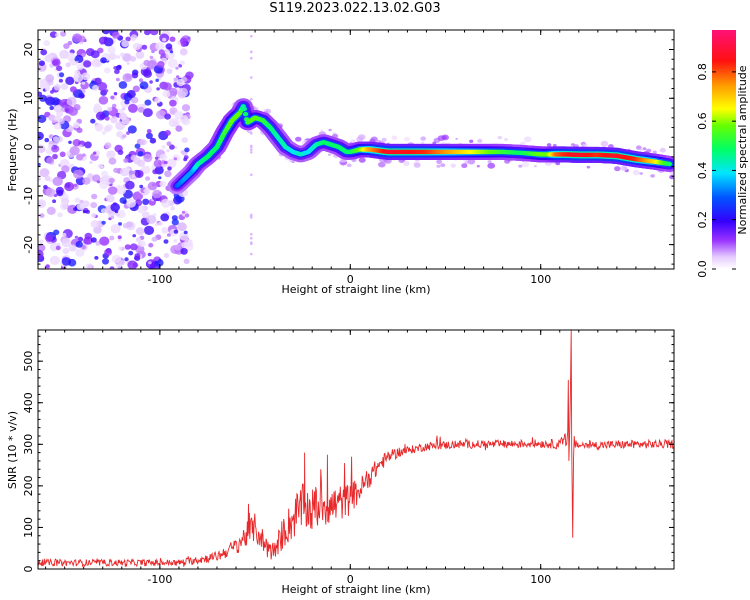 The height and width of the screenshot is (600, 750). I want to click on colorbar-ticks: 0.0 0.2 0.4 0.6 0.8, so click(716, 170).